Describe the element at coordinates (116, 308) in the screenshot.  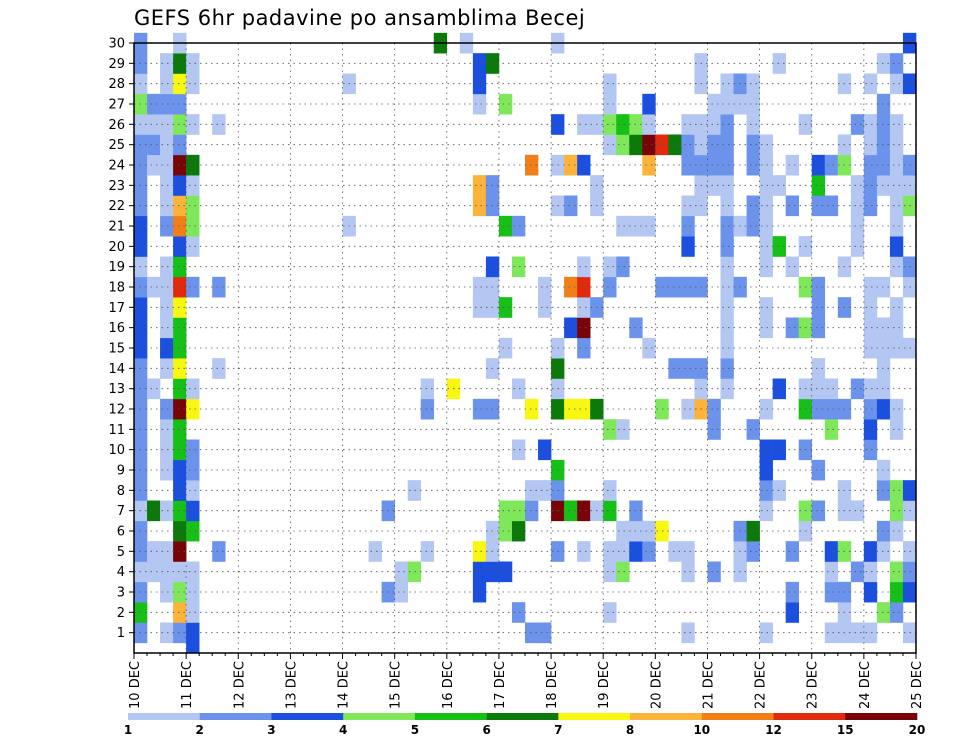
I see `y-tick-label: 17` at that location.